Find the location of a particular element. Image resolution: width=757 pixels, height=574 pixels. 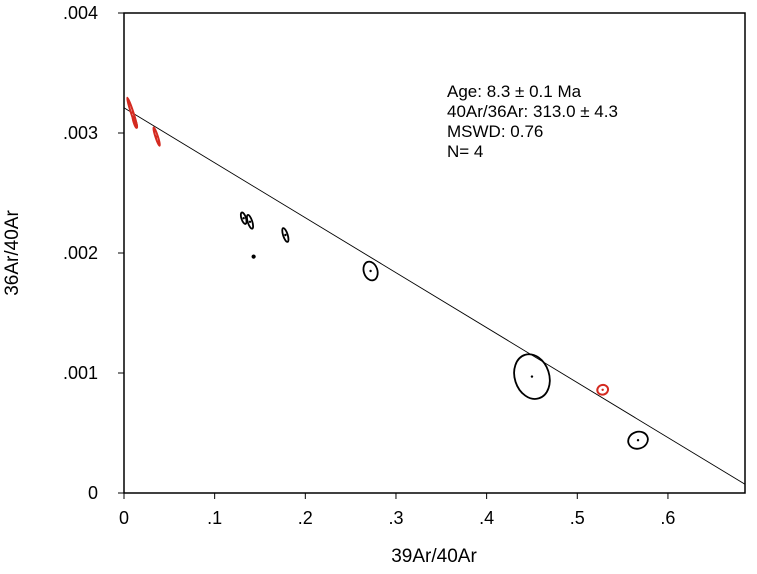

stat-line: N= 4 is located at coordinates (465, 151).